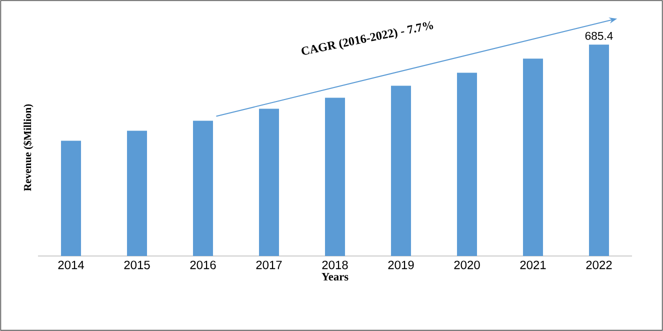  Describe the element at coordinates (269, 265) in the screenshot. I see `x-tick-label: 2017` at that location.